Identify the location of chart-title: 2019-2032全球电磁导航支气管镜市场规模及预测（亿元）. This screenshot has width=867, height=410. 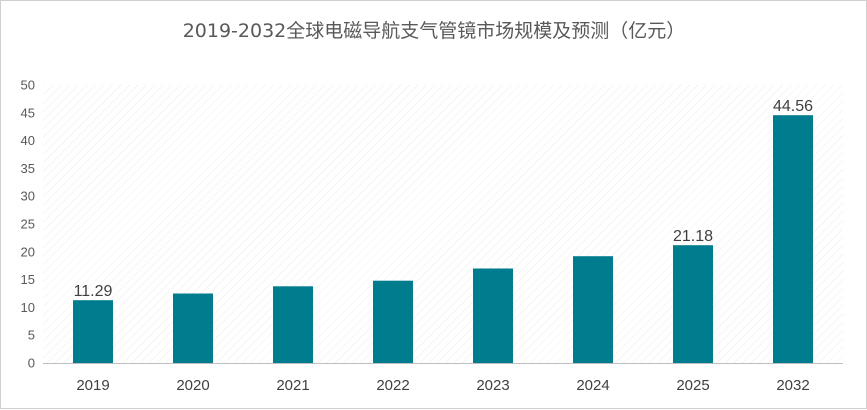
(434, 31).